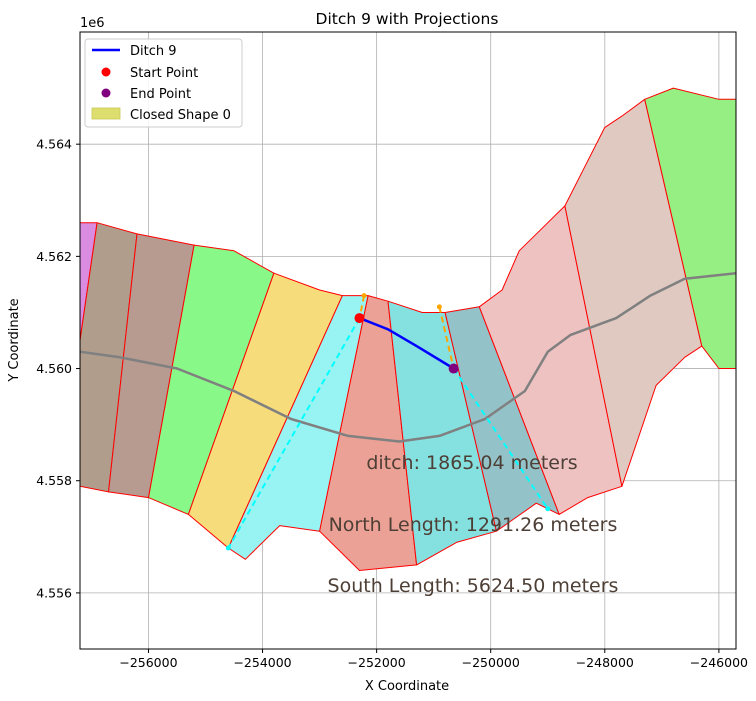 The height and width of the screenshot is (701, 756). Describe the element at coordinates (471, 463) in the screenshot. I see `annotation-ditch-length: ditch: 1865.04 meters` at that location.